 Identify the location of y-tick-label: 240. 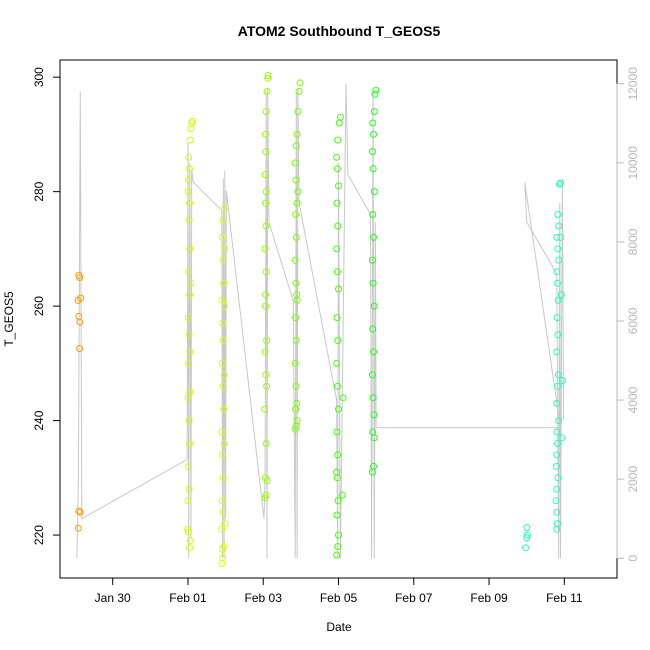
(39, 420).